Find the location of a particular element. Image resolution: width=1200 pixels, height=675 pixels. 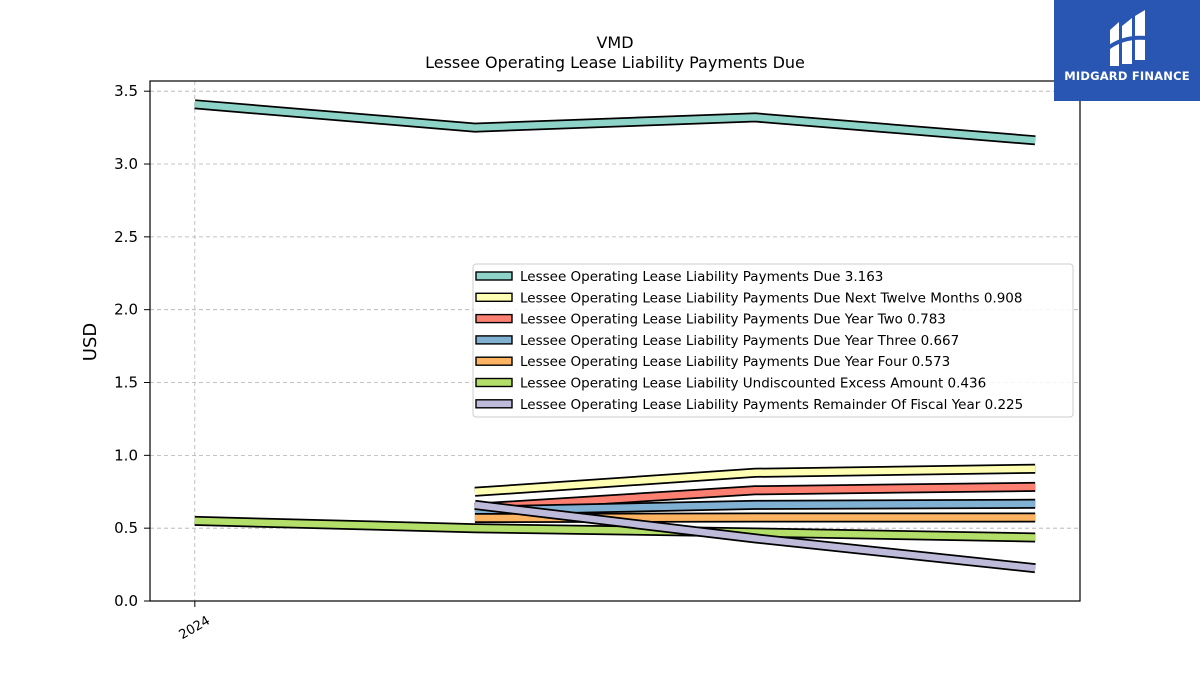

y-axis: 0.0 0.5 1.0 1.5 2.0 2.5 3.0 3.5 is located at coordinates (132, 346).